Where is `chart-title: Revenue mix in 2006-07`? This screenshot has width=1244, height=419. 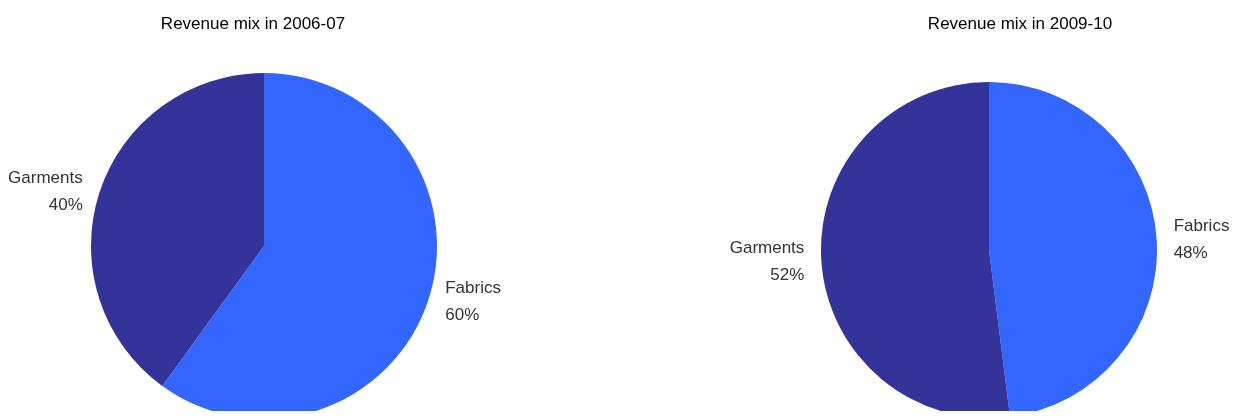 chart-title: Revenue mix in 2006-07 is located at coordinates (253, 23).